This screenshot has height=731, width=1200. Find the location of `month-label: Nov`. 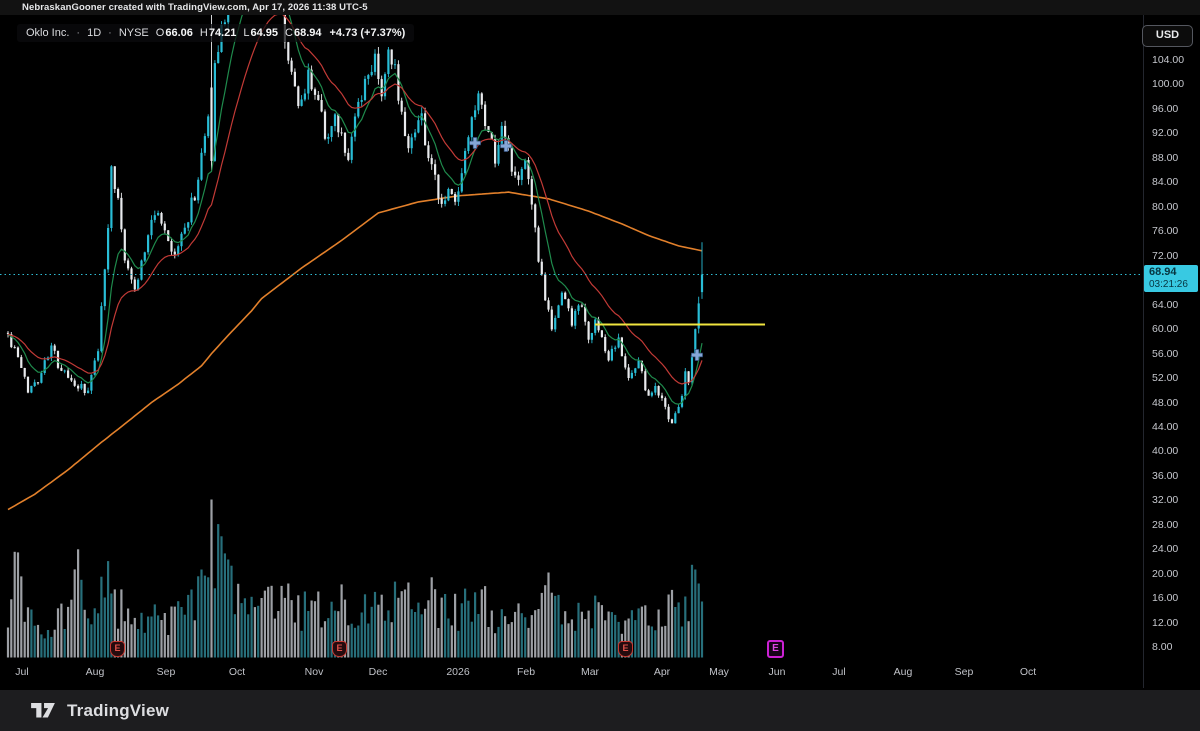

month-label: Nov is located at coordinates (314, 672).